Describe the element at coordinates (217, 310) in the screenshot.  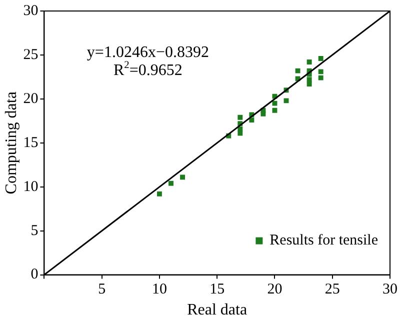
I see `x-axis-title: Real data` at that location.